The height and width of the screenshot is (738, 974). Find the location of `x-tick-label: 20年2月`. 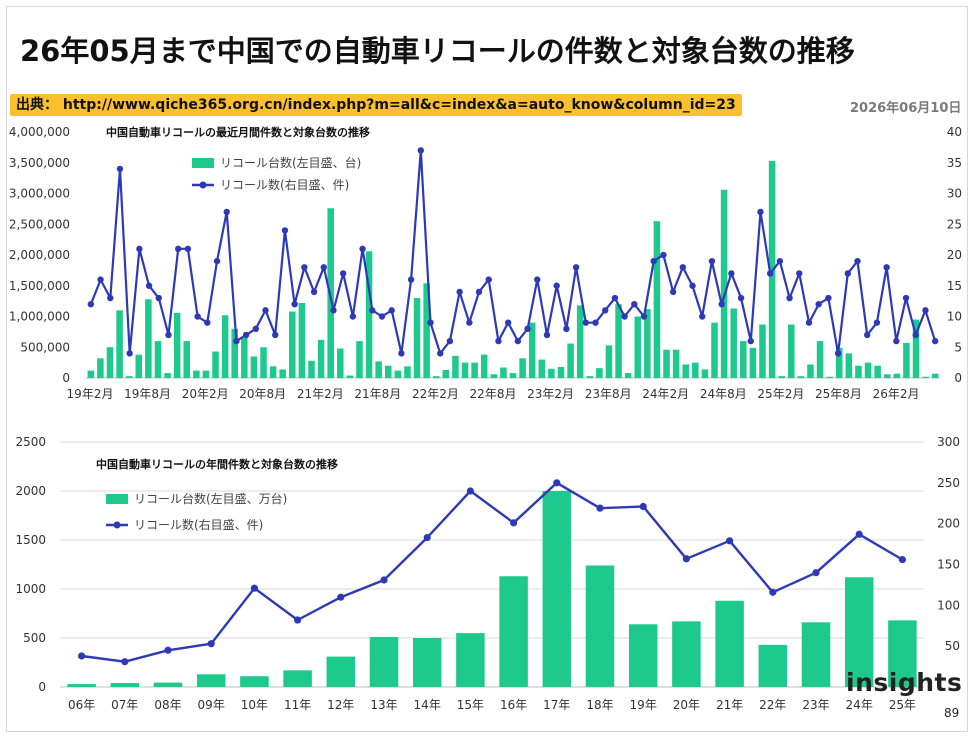

x-tick-label: 20年2月 is located at coordinates (205, 394).